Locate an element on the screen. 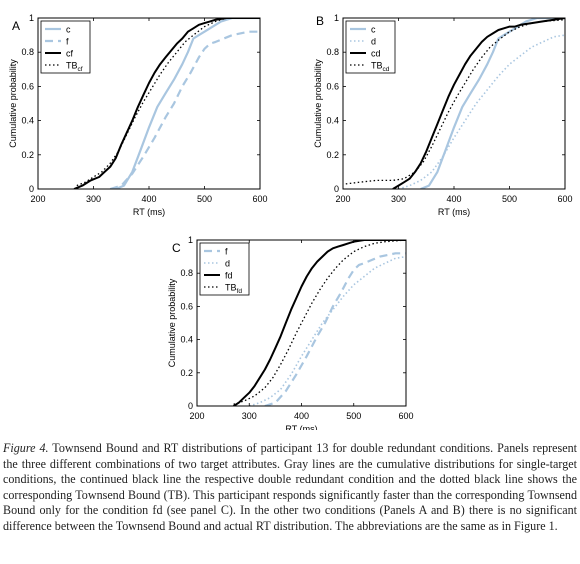  series-line-fd is located at coordinates (319, 323).